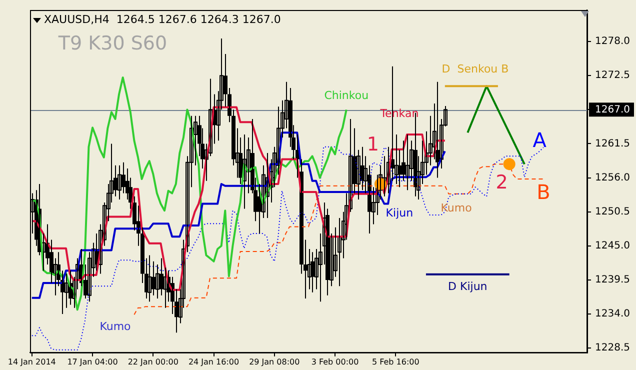 This screenshot has width=636, height=370. What do you see at coordinates (543, 192) in the screenshot?
I see `series-label: B` at bounding box center [543, 192].